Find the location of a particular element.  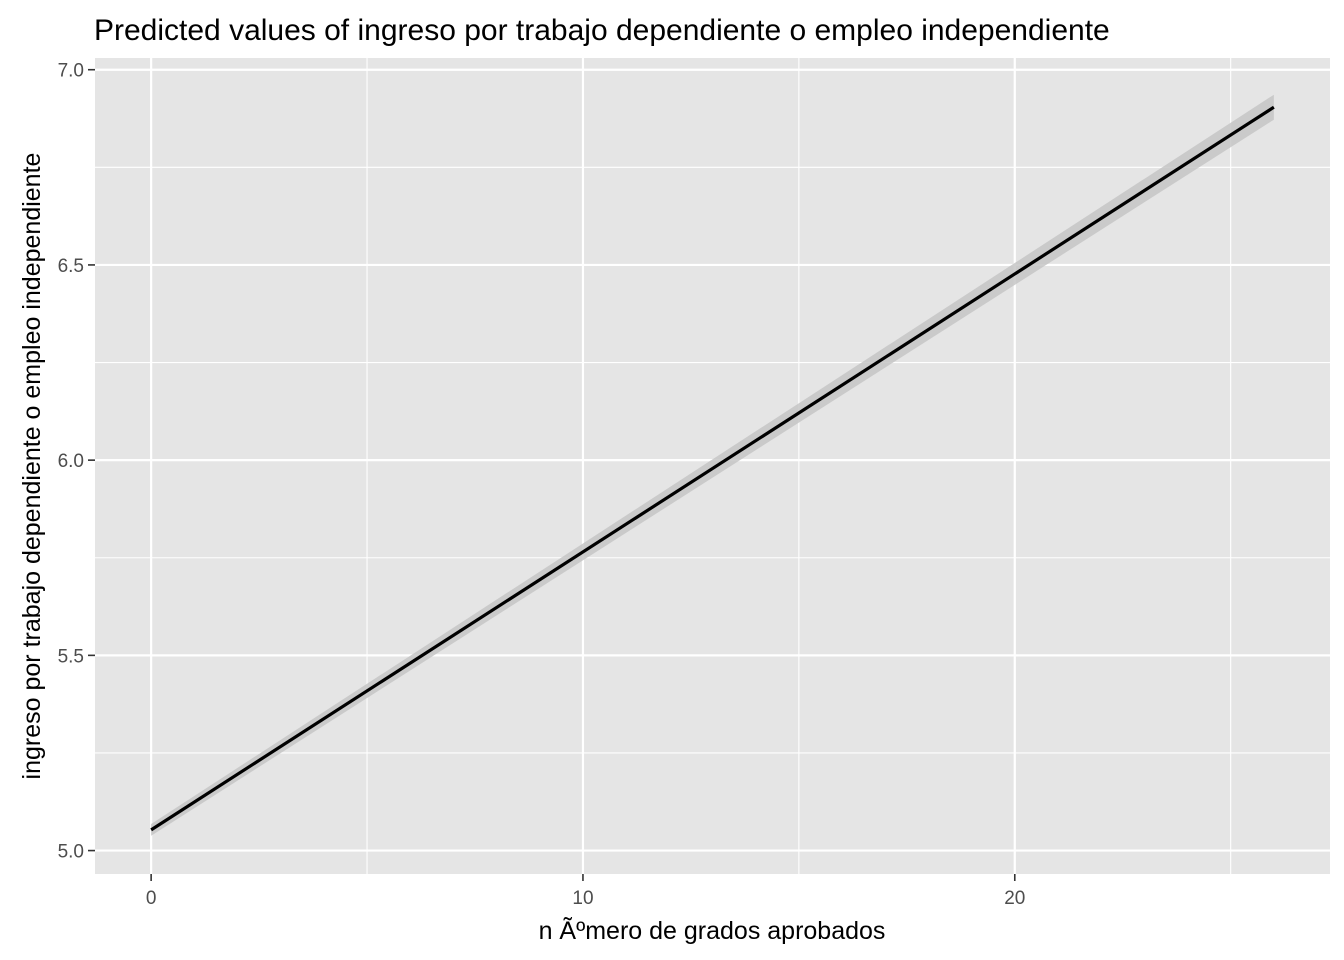

y-axis: 5.0 5.5 6.0 6.5 7.0 is located at coordinates (76, 462).